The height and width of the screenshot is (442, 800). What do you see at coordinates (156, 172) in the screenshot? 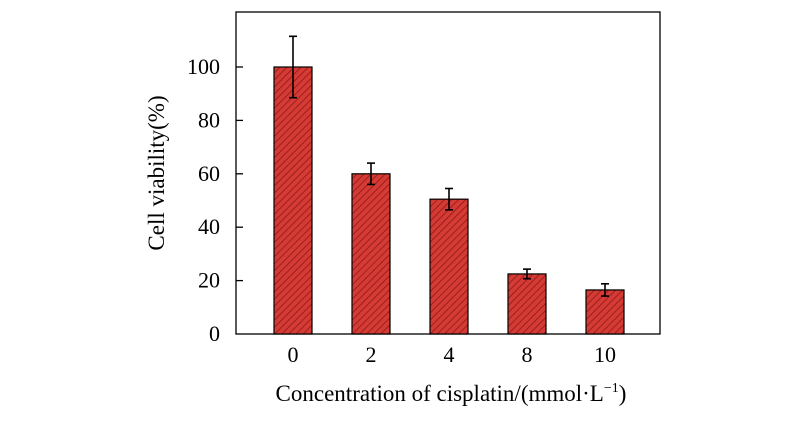
I see `y-axis-label: Cell viability(%)` at bounding box center [156, 172].